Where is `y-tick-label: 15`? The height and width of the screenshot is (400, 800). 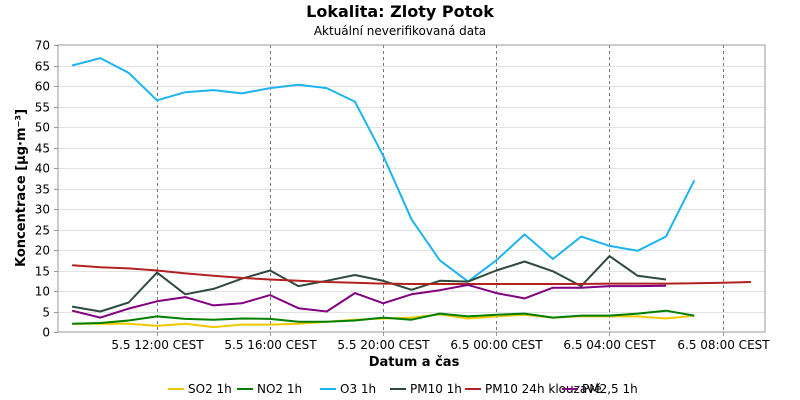
y-tick-label: 15 is located at coordinates (42, 272).